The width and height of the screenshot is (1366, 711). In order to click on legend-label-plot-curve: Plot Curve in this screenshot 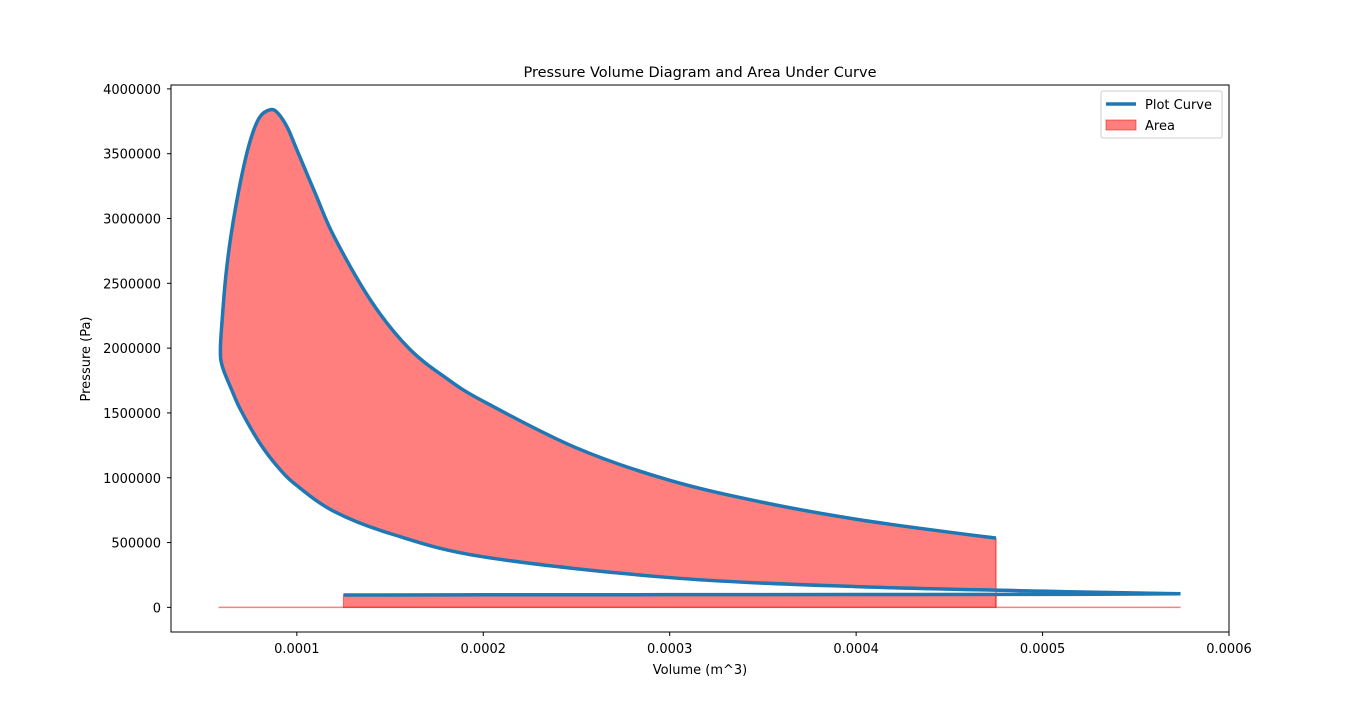, I will do `click(1178, 105)`.